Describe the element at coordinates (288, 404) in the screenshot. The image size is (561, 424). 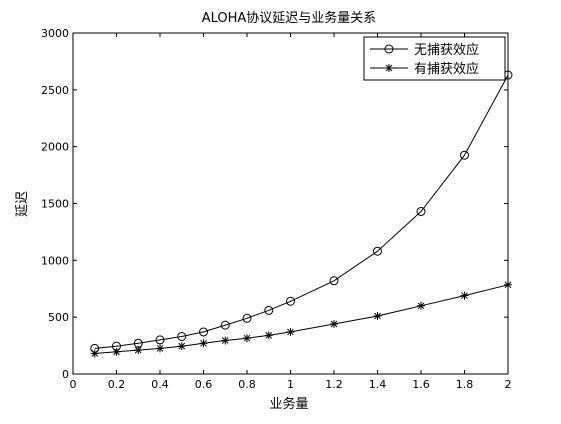
I see `x-axis-title: 业务量` at that location.